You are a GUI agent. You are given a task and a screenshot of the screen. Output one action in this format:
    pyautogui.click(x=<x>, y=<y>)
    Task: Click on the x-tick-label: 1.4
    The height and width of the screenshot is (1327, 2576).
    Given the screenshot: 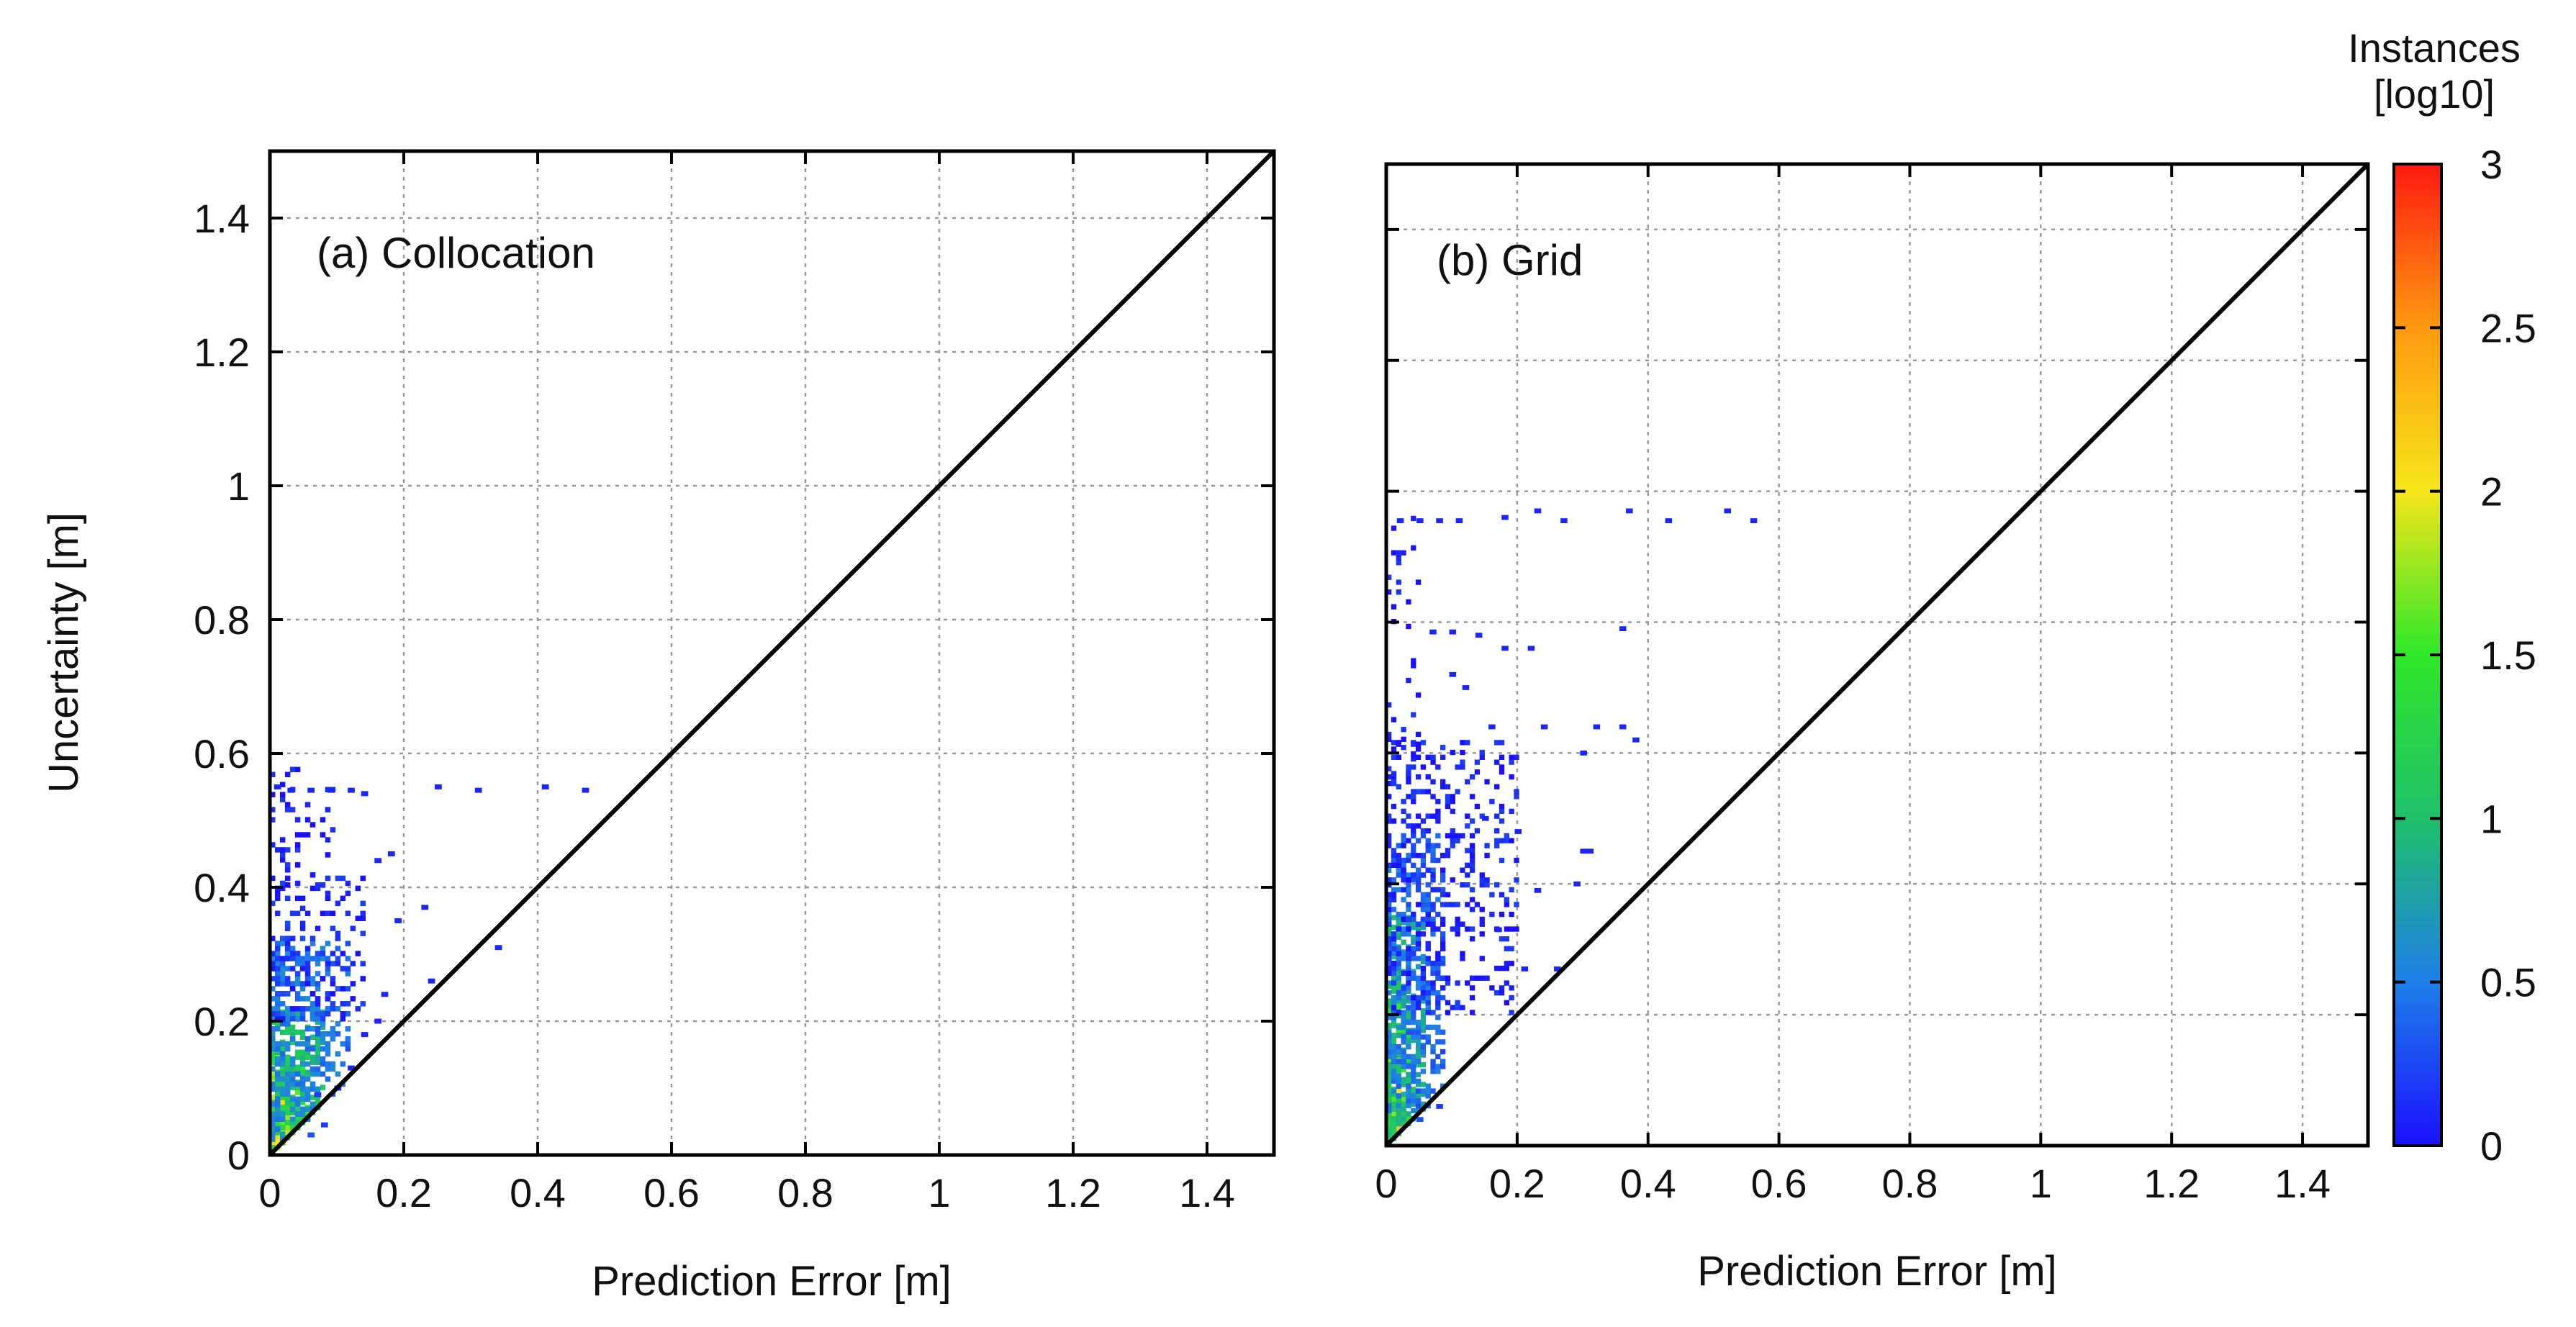 What is the action you would take?
    pyautogui.click(x=2302, y=1183)
    